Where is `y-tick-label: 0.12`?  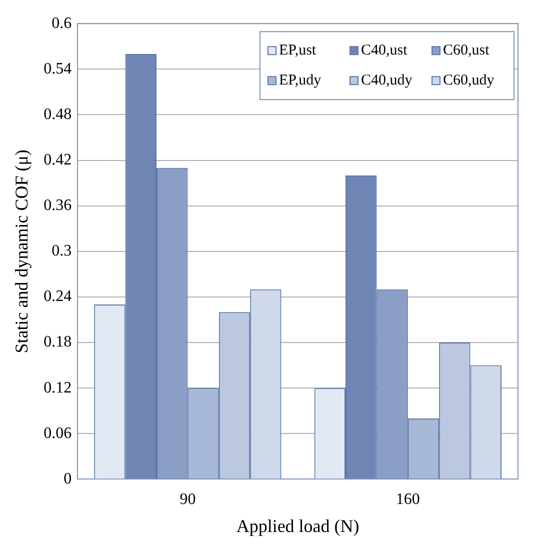 y-tick-label: 0.12 is located at coordinates (58, 387).